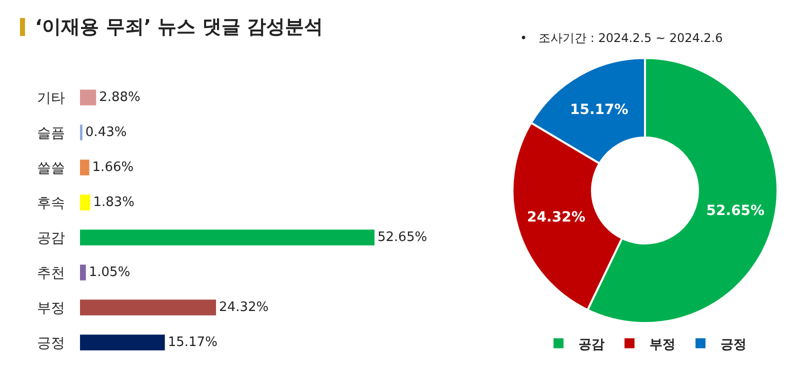 Image resolution: width=800 pixels, height=383 pixels. I want to click on data-label: 0.43%, so click(106, 132).